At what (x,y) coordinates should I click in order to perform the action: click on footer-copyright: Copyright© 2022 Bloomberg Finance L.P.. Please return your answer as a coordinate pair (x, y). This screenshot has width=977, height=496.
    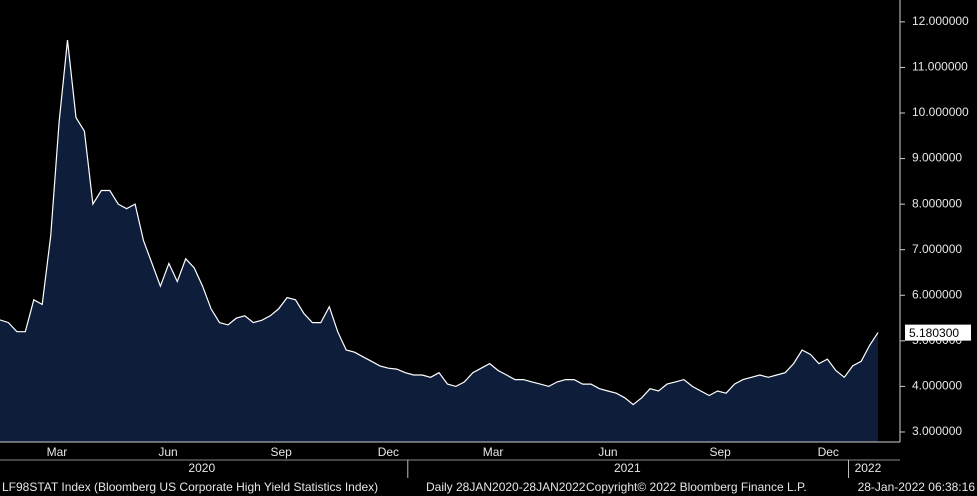
    Looking at the image, I should click on (696, 487).